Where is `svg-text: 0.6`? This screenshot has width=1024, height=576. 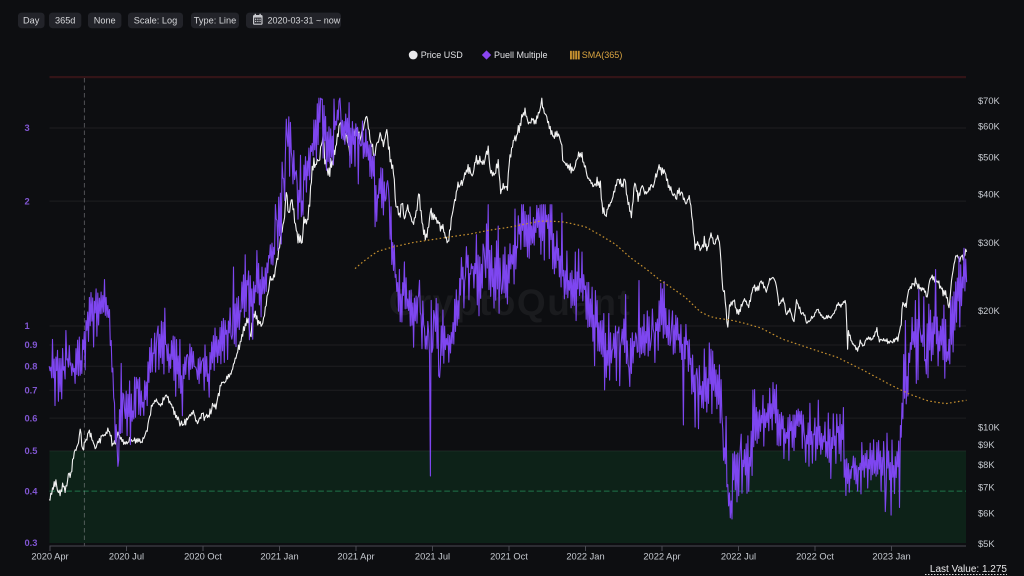
svg-text: 0.6 is located at coordinates (31, 418).